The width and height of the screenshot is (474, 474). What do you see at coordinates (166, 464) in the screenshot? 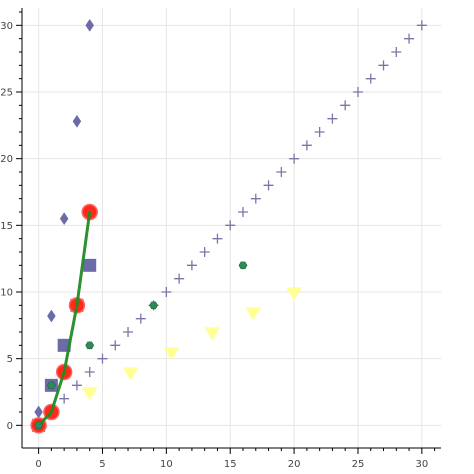
I see `x-tick-label: 10` at bounding box center [166, 464].